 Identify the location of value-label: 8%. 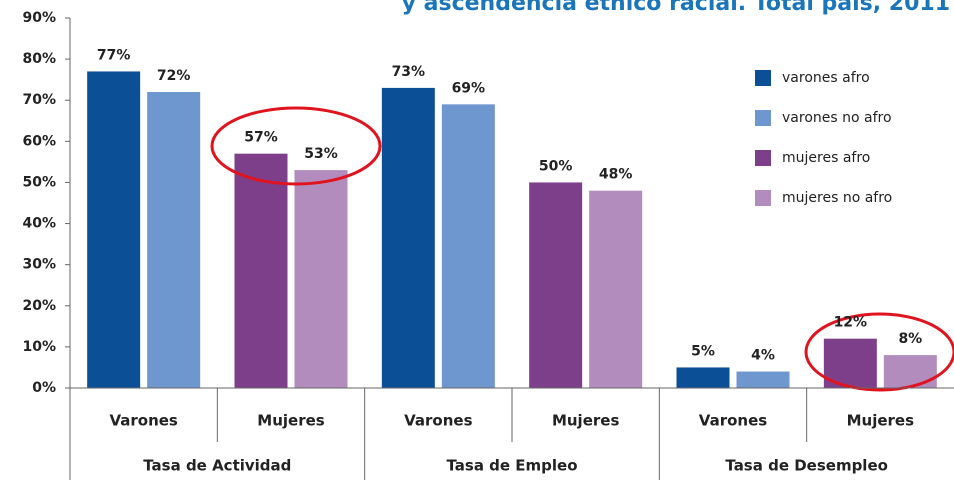
(910, 339).